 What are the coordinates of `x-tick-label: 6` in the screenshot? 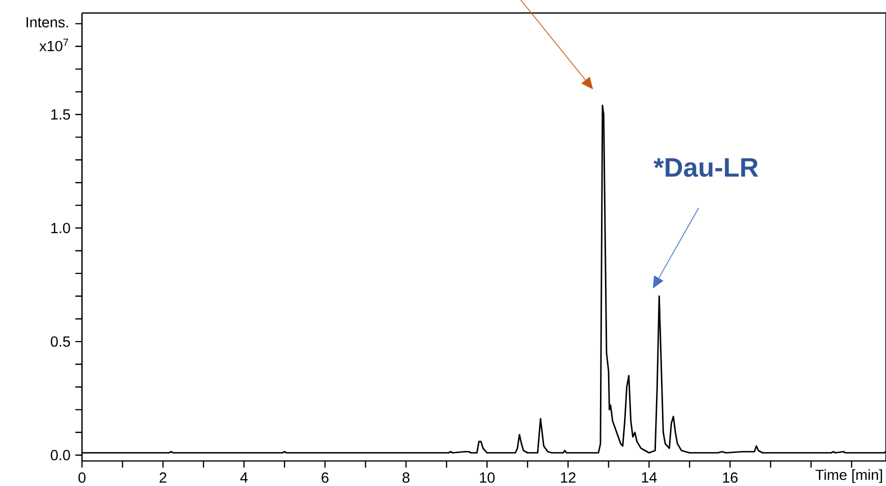 It's located at (325, 477).